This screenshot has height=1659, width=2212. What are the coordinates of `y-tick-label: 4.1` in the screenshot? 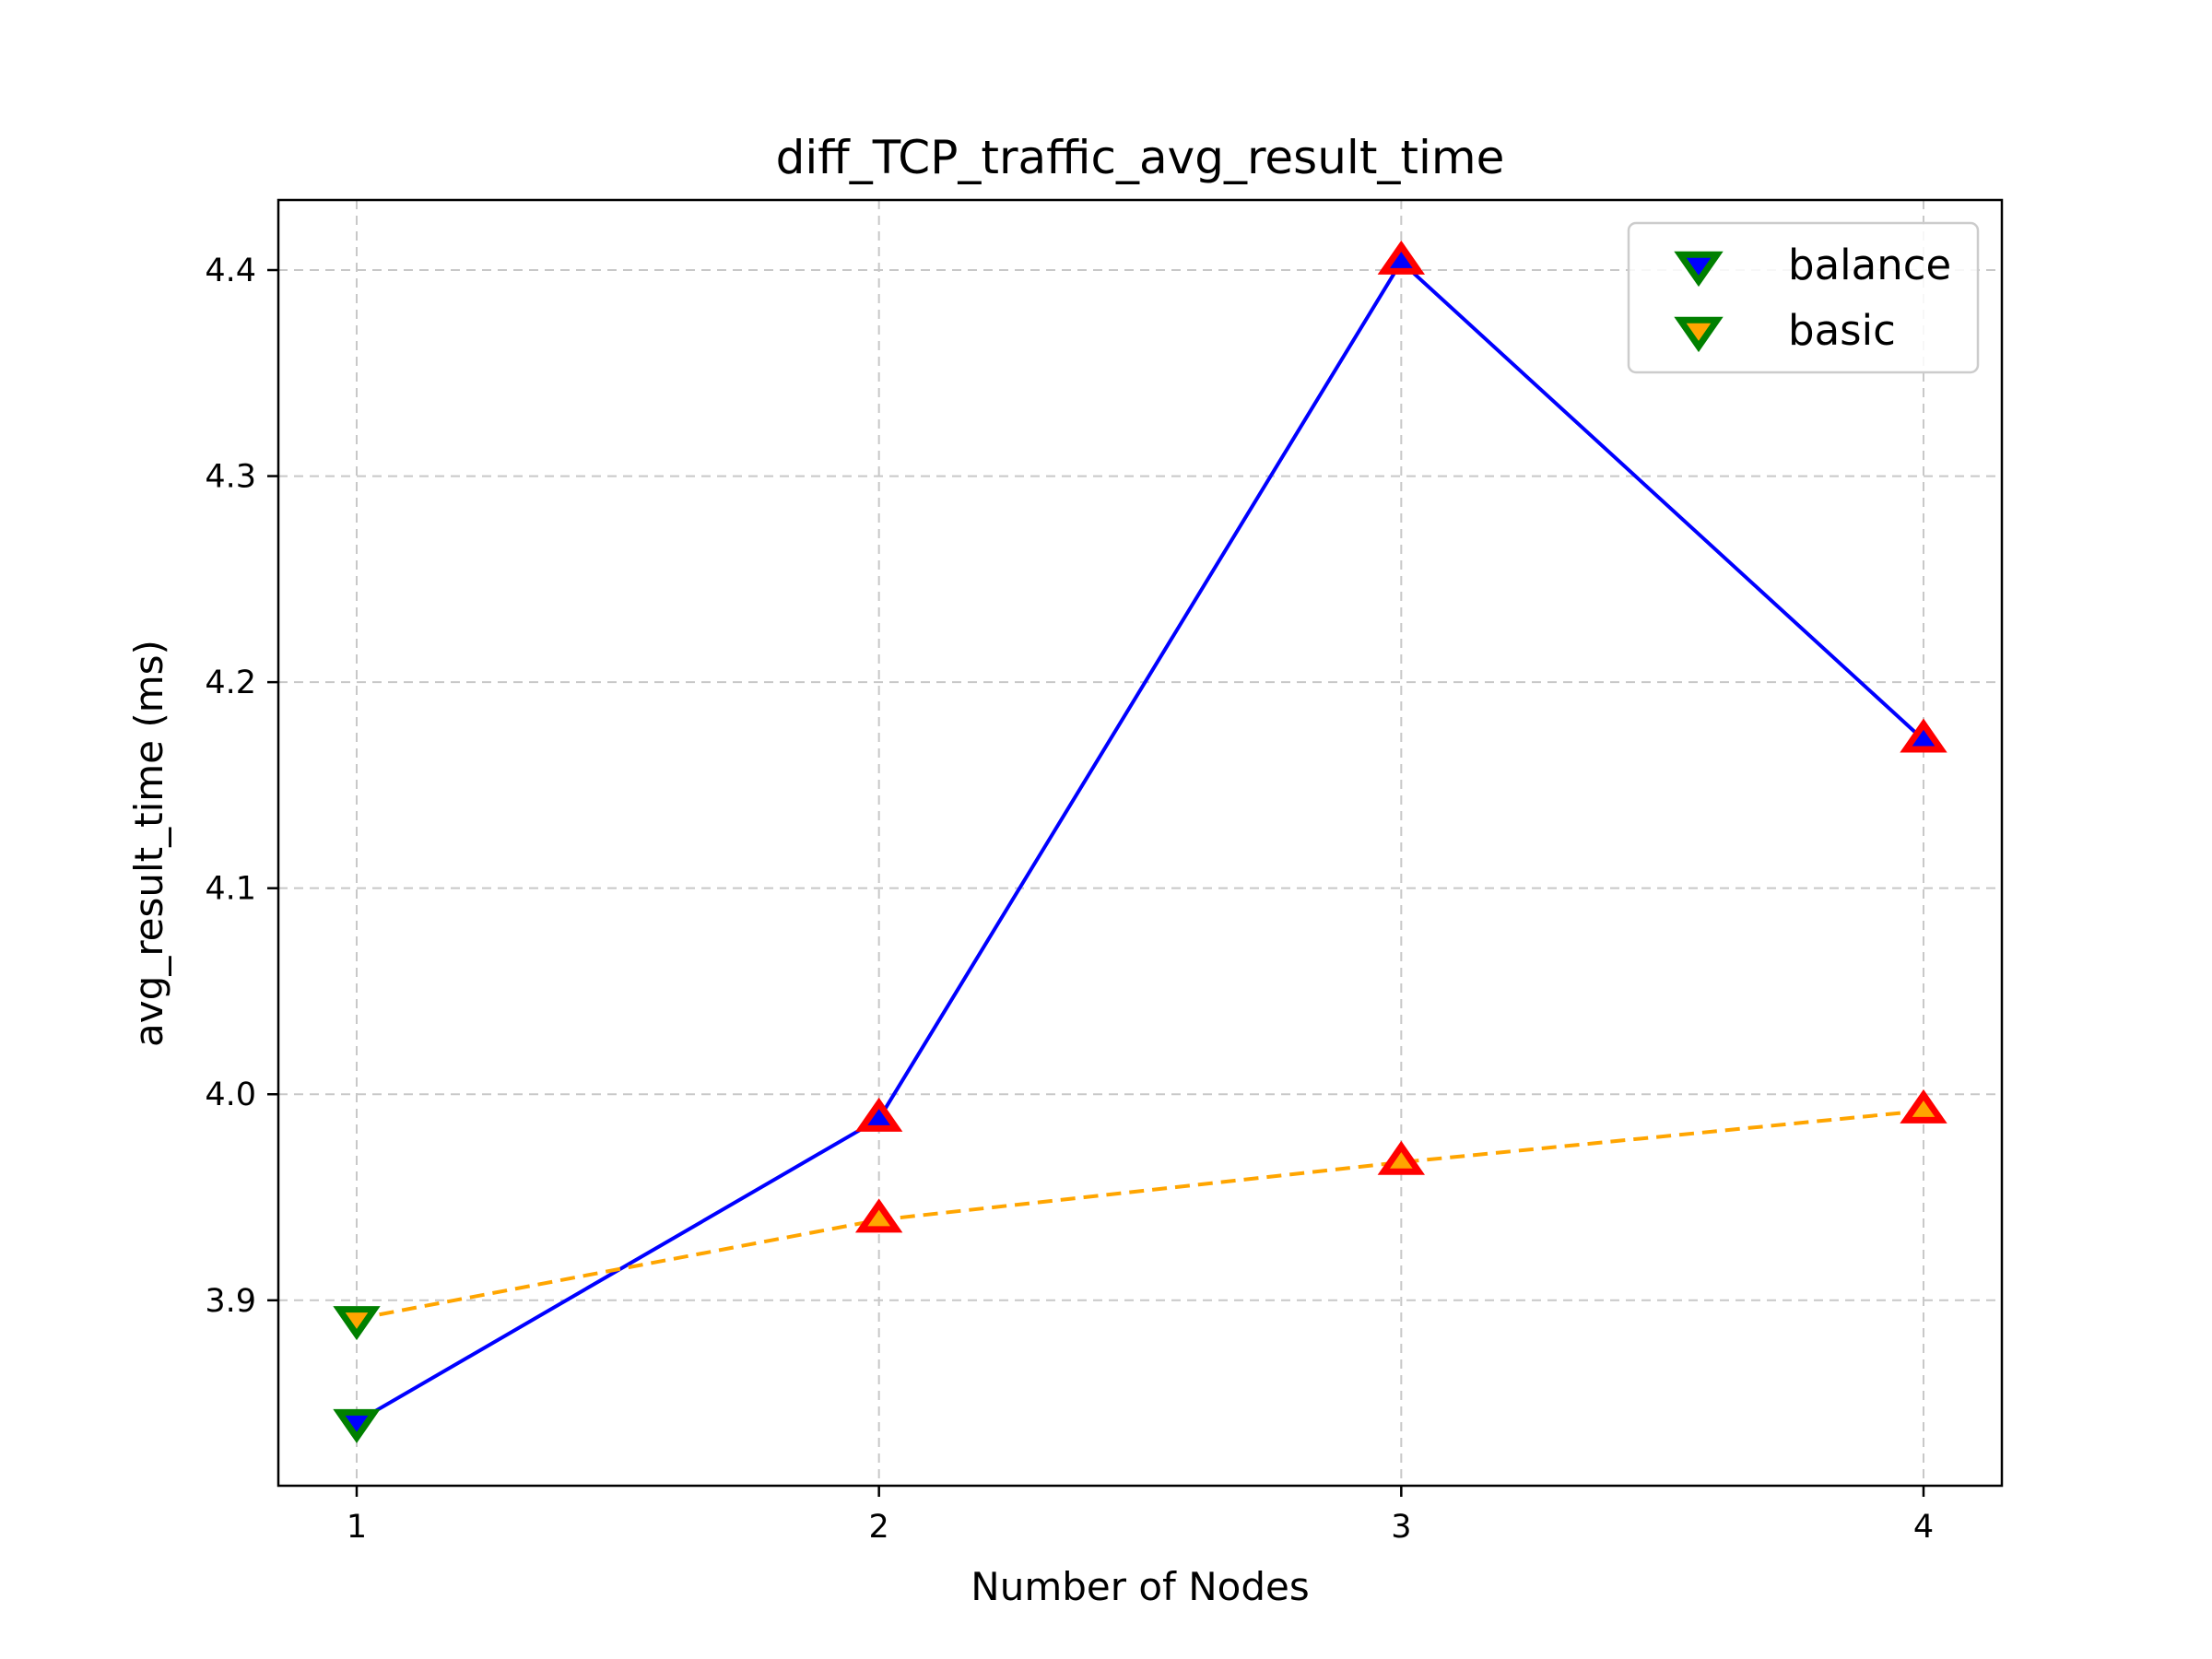 It's located at (230, 889).